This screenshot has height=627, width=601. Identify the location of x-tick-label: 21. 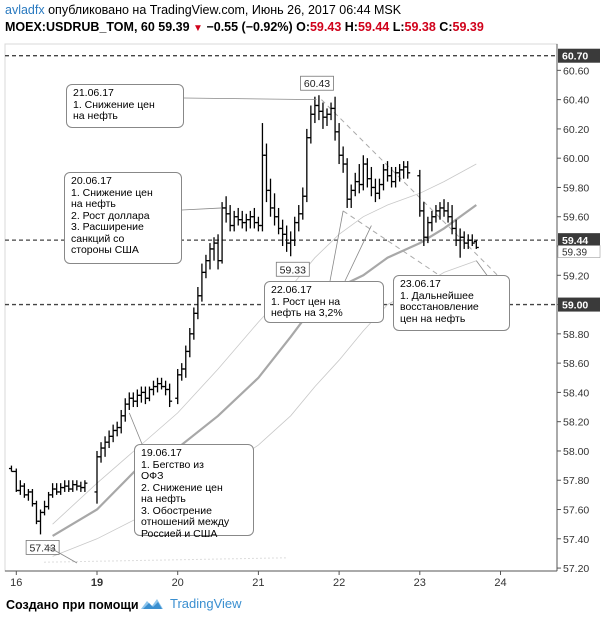
(258, 583).